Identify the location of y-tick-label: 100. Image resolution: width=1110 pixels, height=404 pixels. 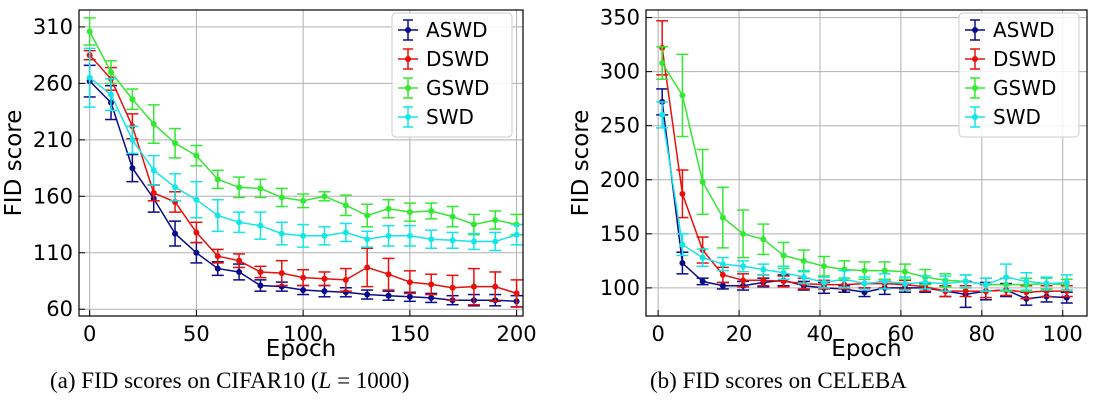
(620, 288).